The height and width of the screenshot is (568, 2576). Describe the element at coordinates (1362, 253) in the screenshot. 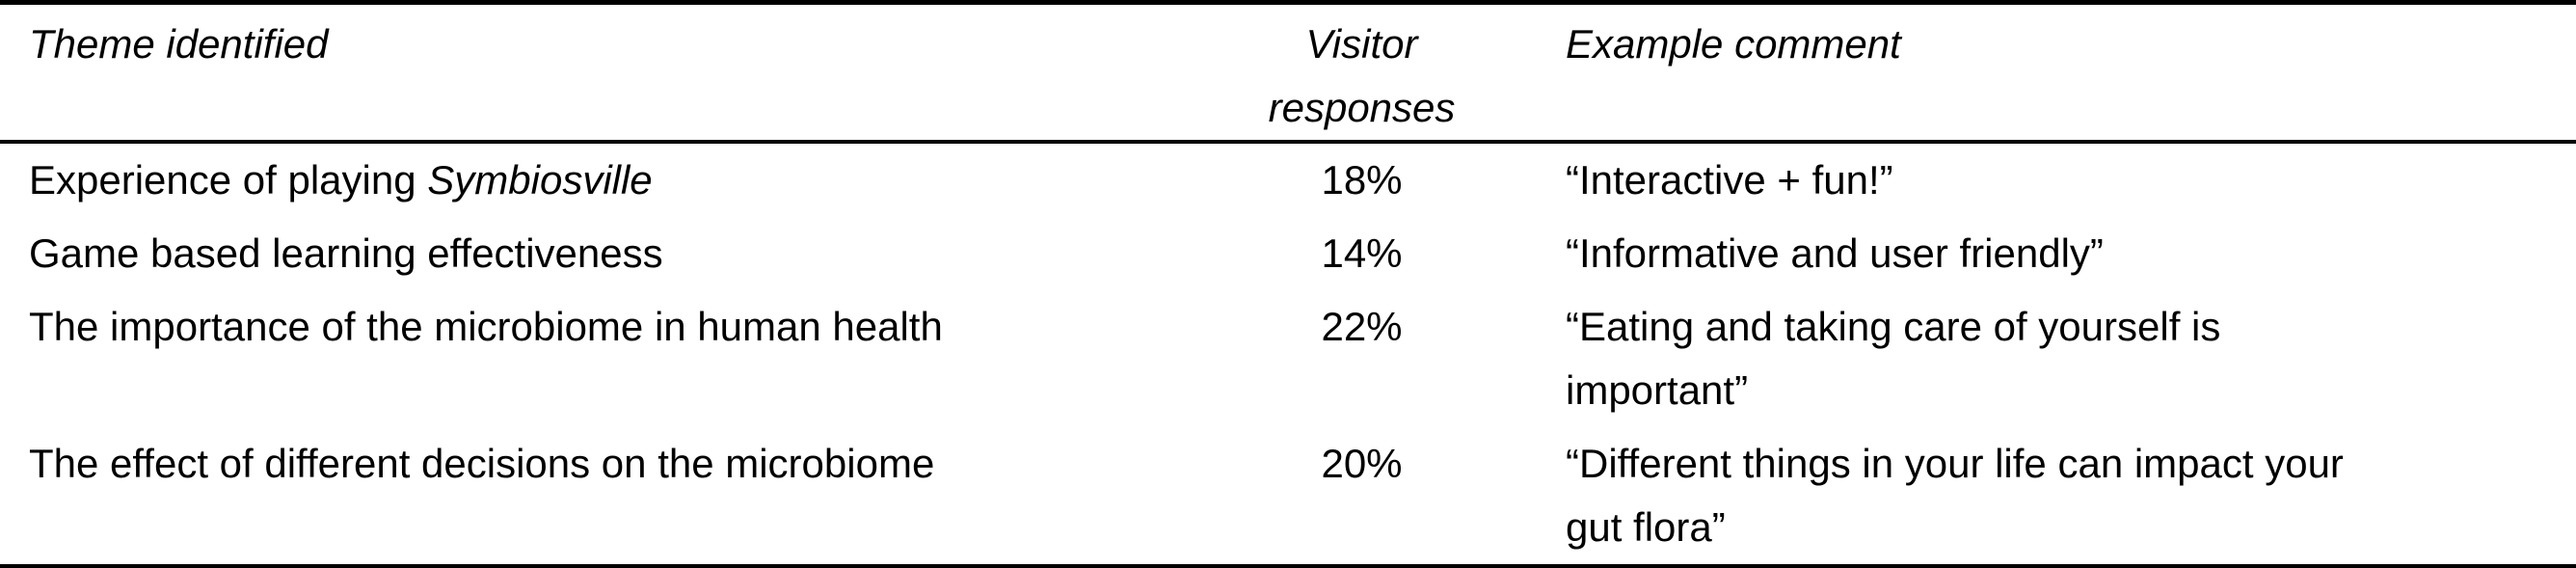

I see `visitor-responses-cell: 14%` at that location.